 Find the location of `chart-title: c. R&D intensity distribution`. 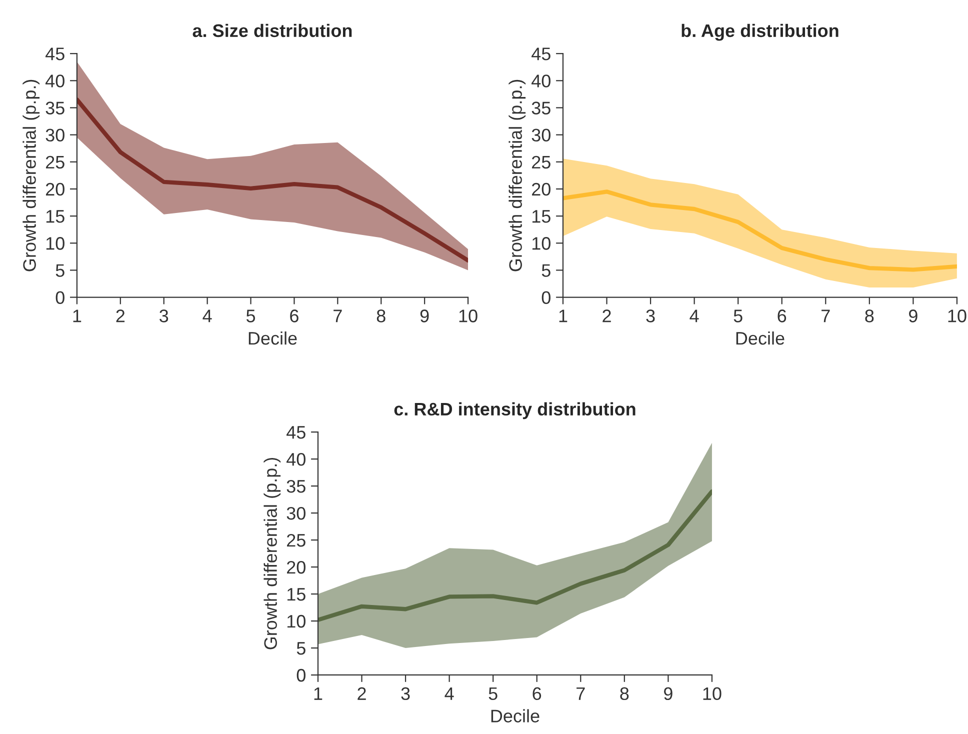

chart-title: c. R&D intensity distribution is located at coordinates (515, 411).